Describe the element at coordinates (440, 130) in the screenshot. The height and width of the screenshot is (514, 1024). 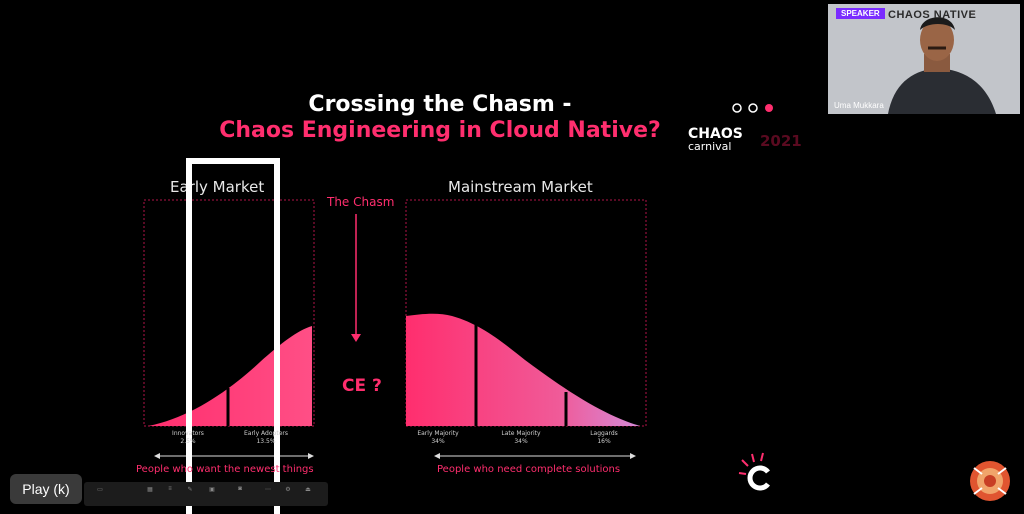
I see `slide-subtitle: Chaos Engineering in Cloud Native?` at that location.